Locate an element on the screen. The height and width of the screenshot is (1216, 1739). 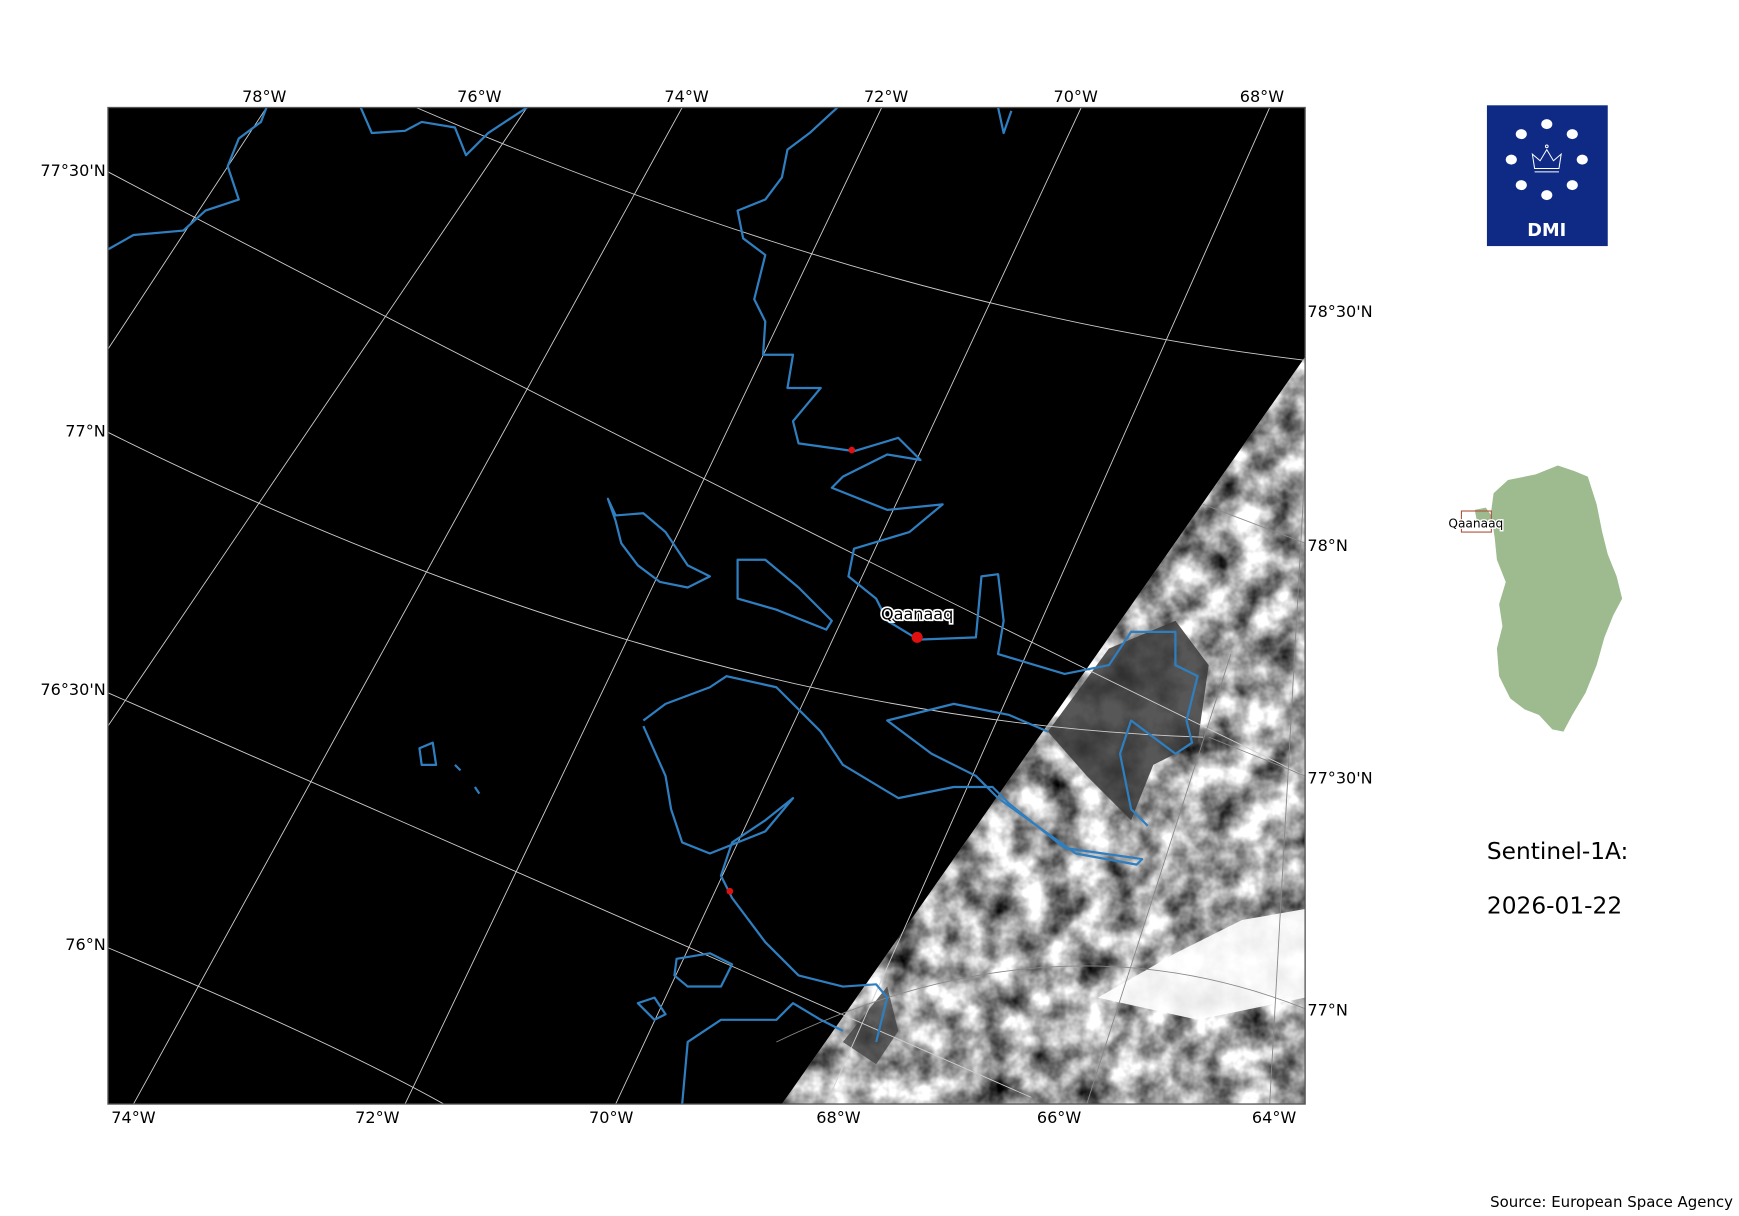
qaanaaq-marker is located at coordinates (917, 637).